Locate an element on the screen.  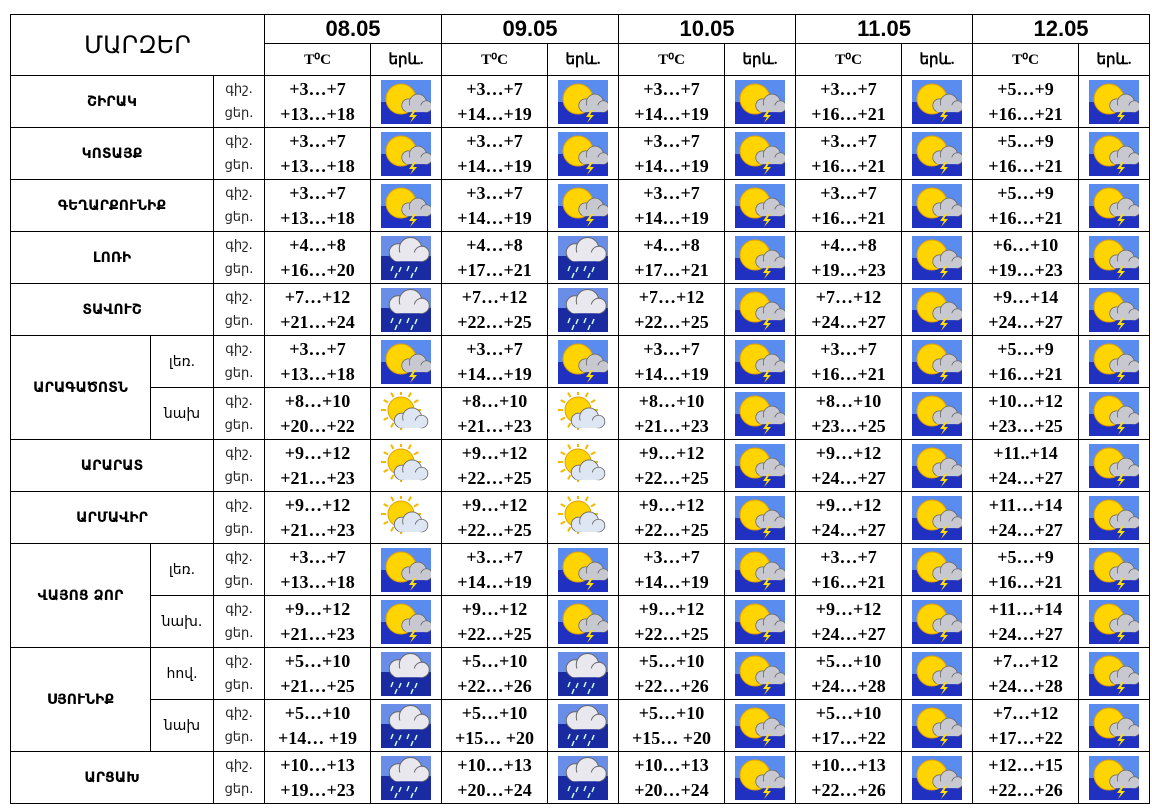
temp-cell: +8…+10 +23…+25 is located at coordinates (849, 413).